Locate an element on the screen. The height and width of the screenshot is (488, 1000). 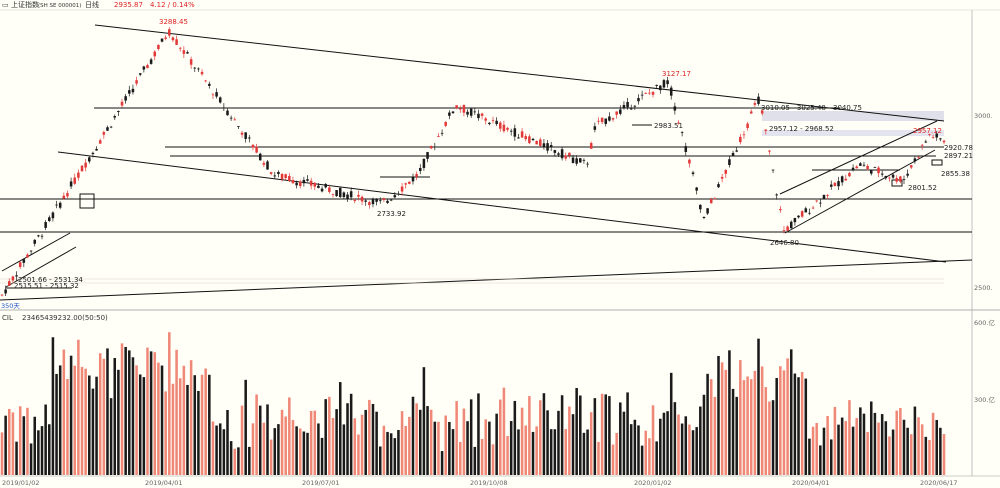
label-2855: 2855.38 is located at coordinates (955, 174).